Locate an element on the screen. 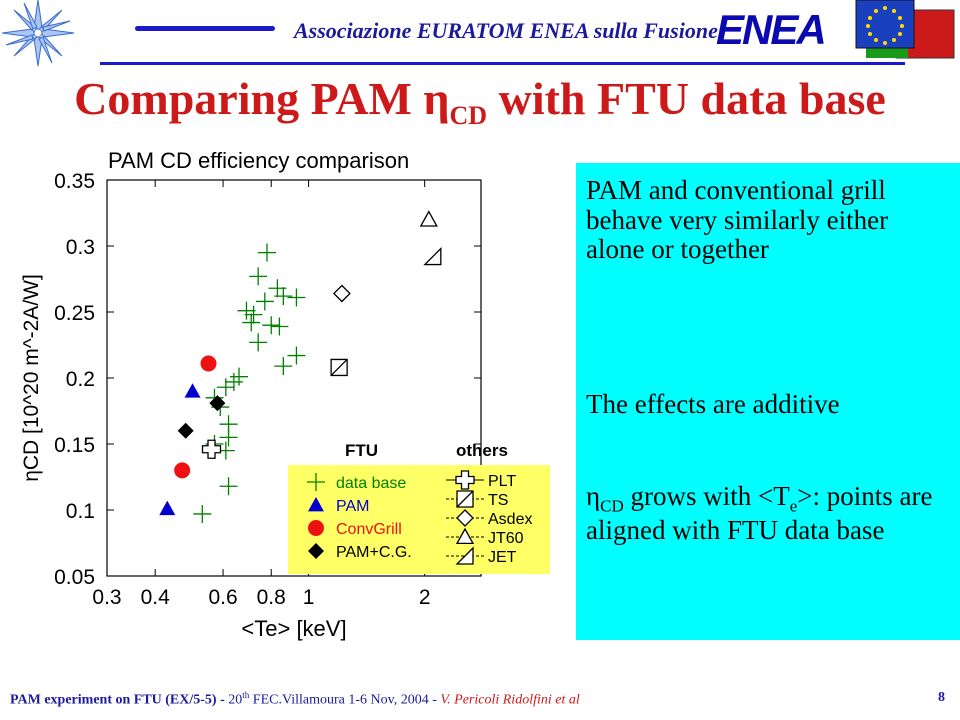 Image resolution: width=960 pixels, height=720 pixels. y-tick-label: 0.1 is located at coordinates (80, 511).